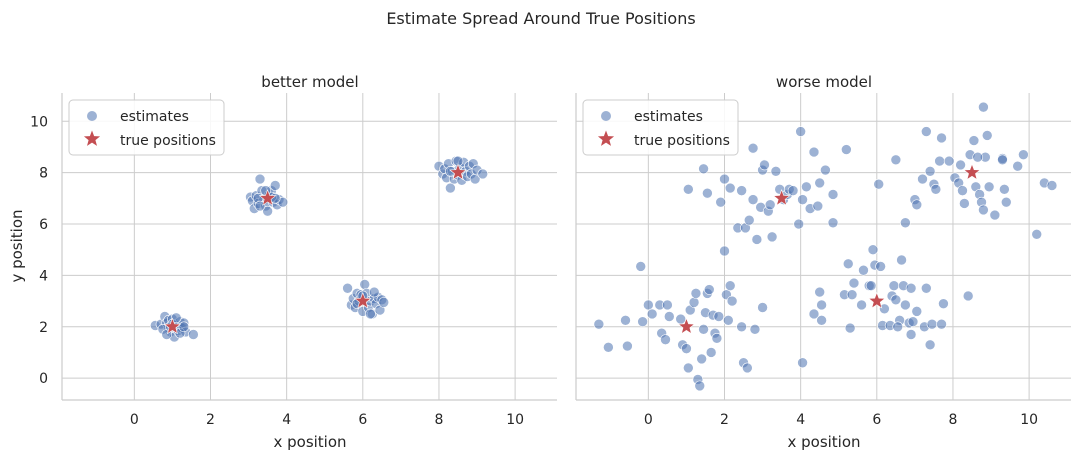 This screenshot has height=460, width=1082. I want to click on legend: estimates true positions, so click(660, 127).